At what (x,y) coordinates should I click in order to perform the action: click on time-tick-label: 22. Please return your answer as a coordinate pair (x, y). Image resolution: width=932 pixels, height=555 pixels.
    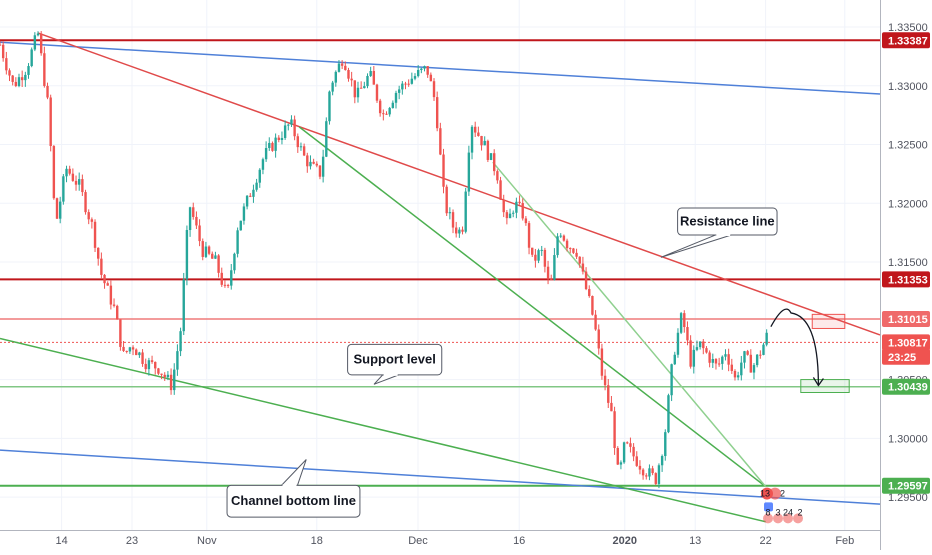
    Looking at the image, I should click on (765, 541).